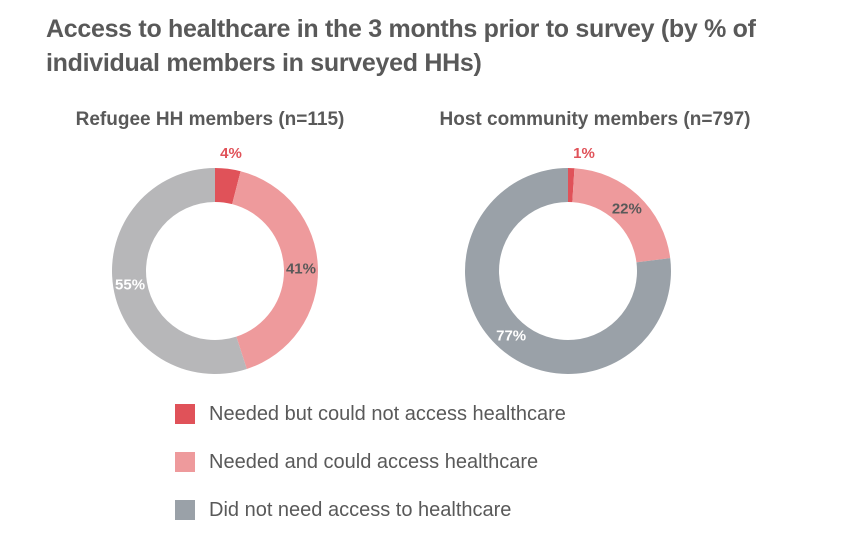 The height and width of the screenshot is (544, 856). I want to click on legend-item-no-need: Did not need access to healthcare, so click(370, 510).